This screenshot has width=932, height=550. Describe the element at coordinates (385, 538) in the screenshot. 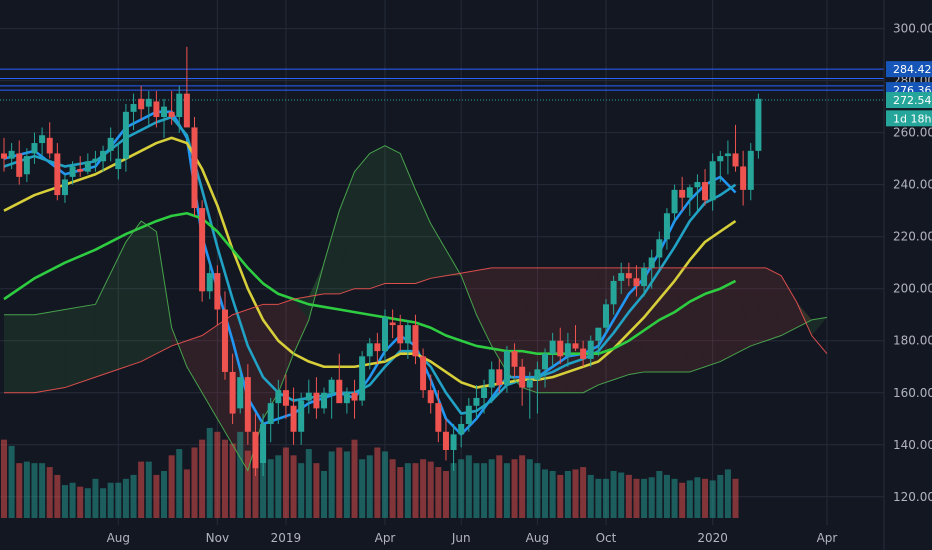

I see `x-tick-label: Apr` at that location.